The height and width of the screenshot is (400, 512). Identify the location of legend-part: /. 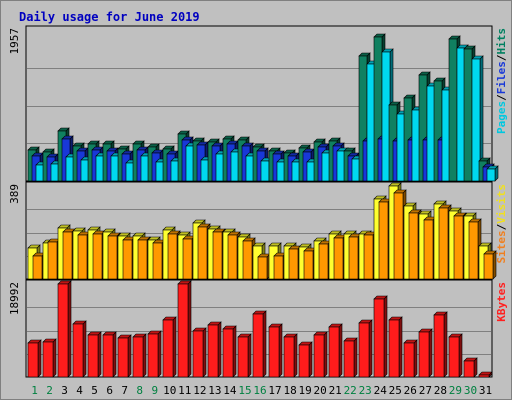
(501, 226).